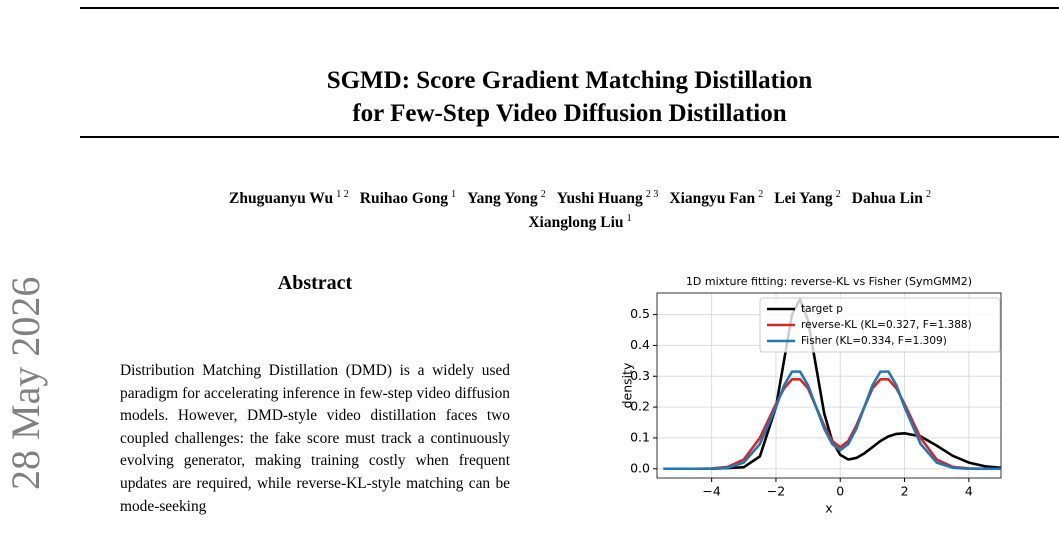 This screenshot has width=1059, height=538. Describe the element at coordinates (840, 491) in the screenshot. I see `x-tick-label: 0` at that location.